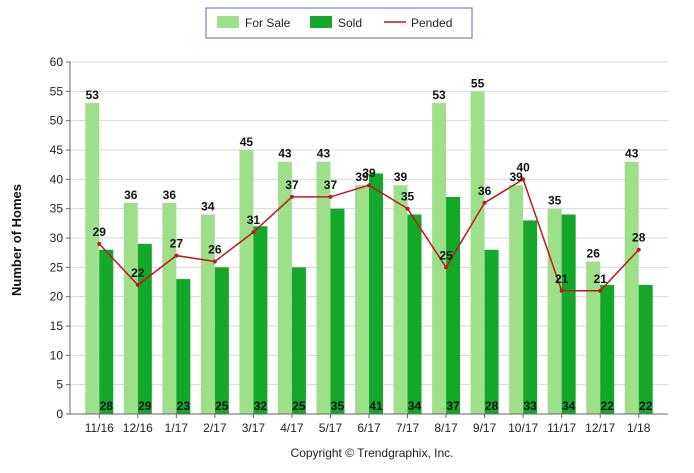  I want to click on legend-label-pended: Pended, so click(431, 23).